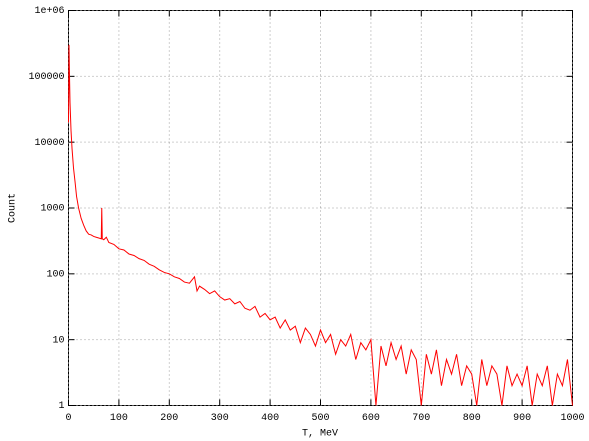 This screenshot has width=589, height=441. What do you see at coordinates (421, 418) in the screenshot?
I see `x-tick-label: 700` at bounding box center [421, 418].